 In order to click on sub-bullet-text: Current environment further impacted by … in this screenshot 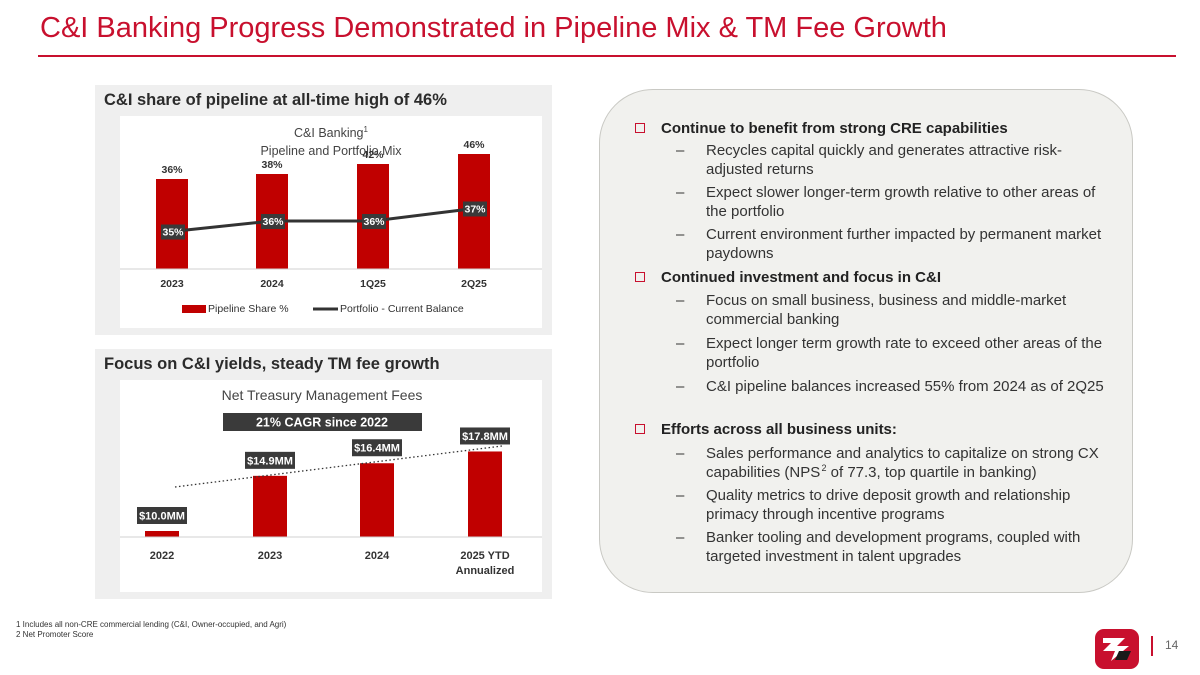, I will do `click(904, 244)`.